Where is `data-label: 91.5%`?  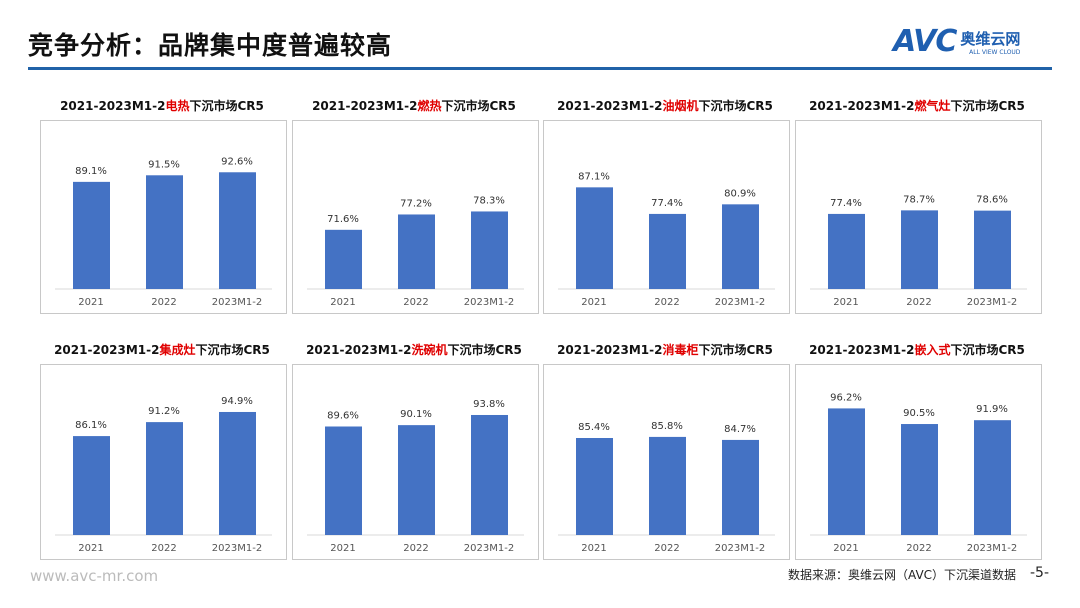 data-label: 91.5% is located at coordinates (164, 164).